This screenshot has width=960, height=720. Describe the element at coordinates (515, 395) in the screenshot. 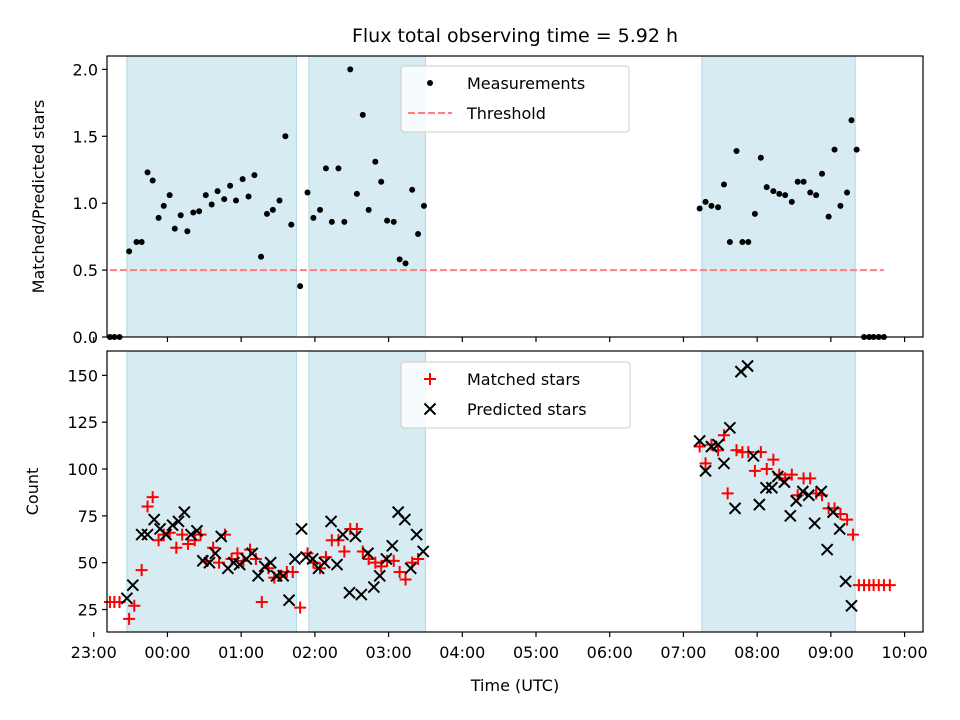

I see `legend-box` at that location.